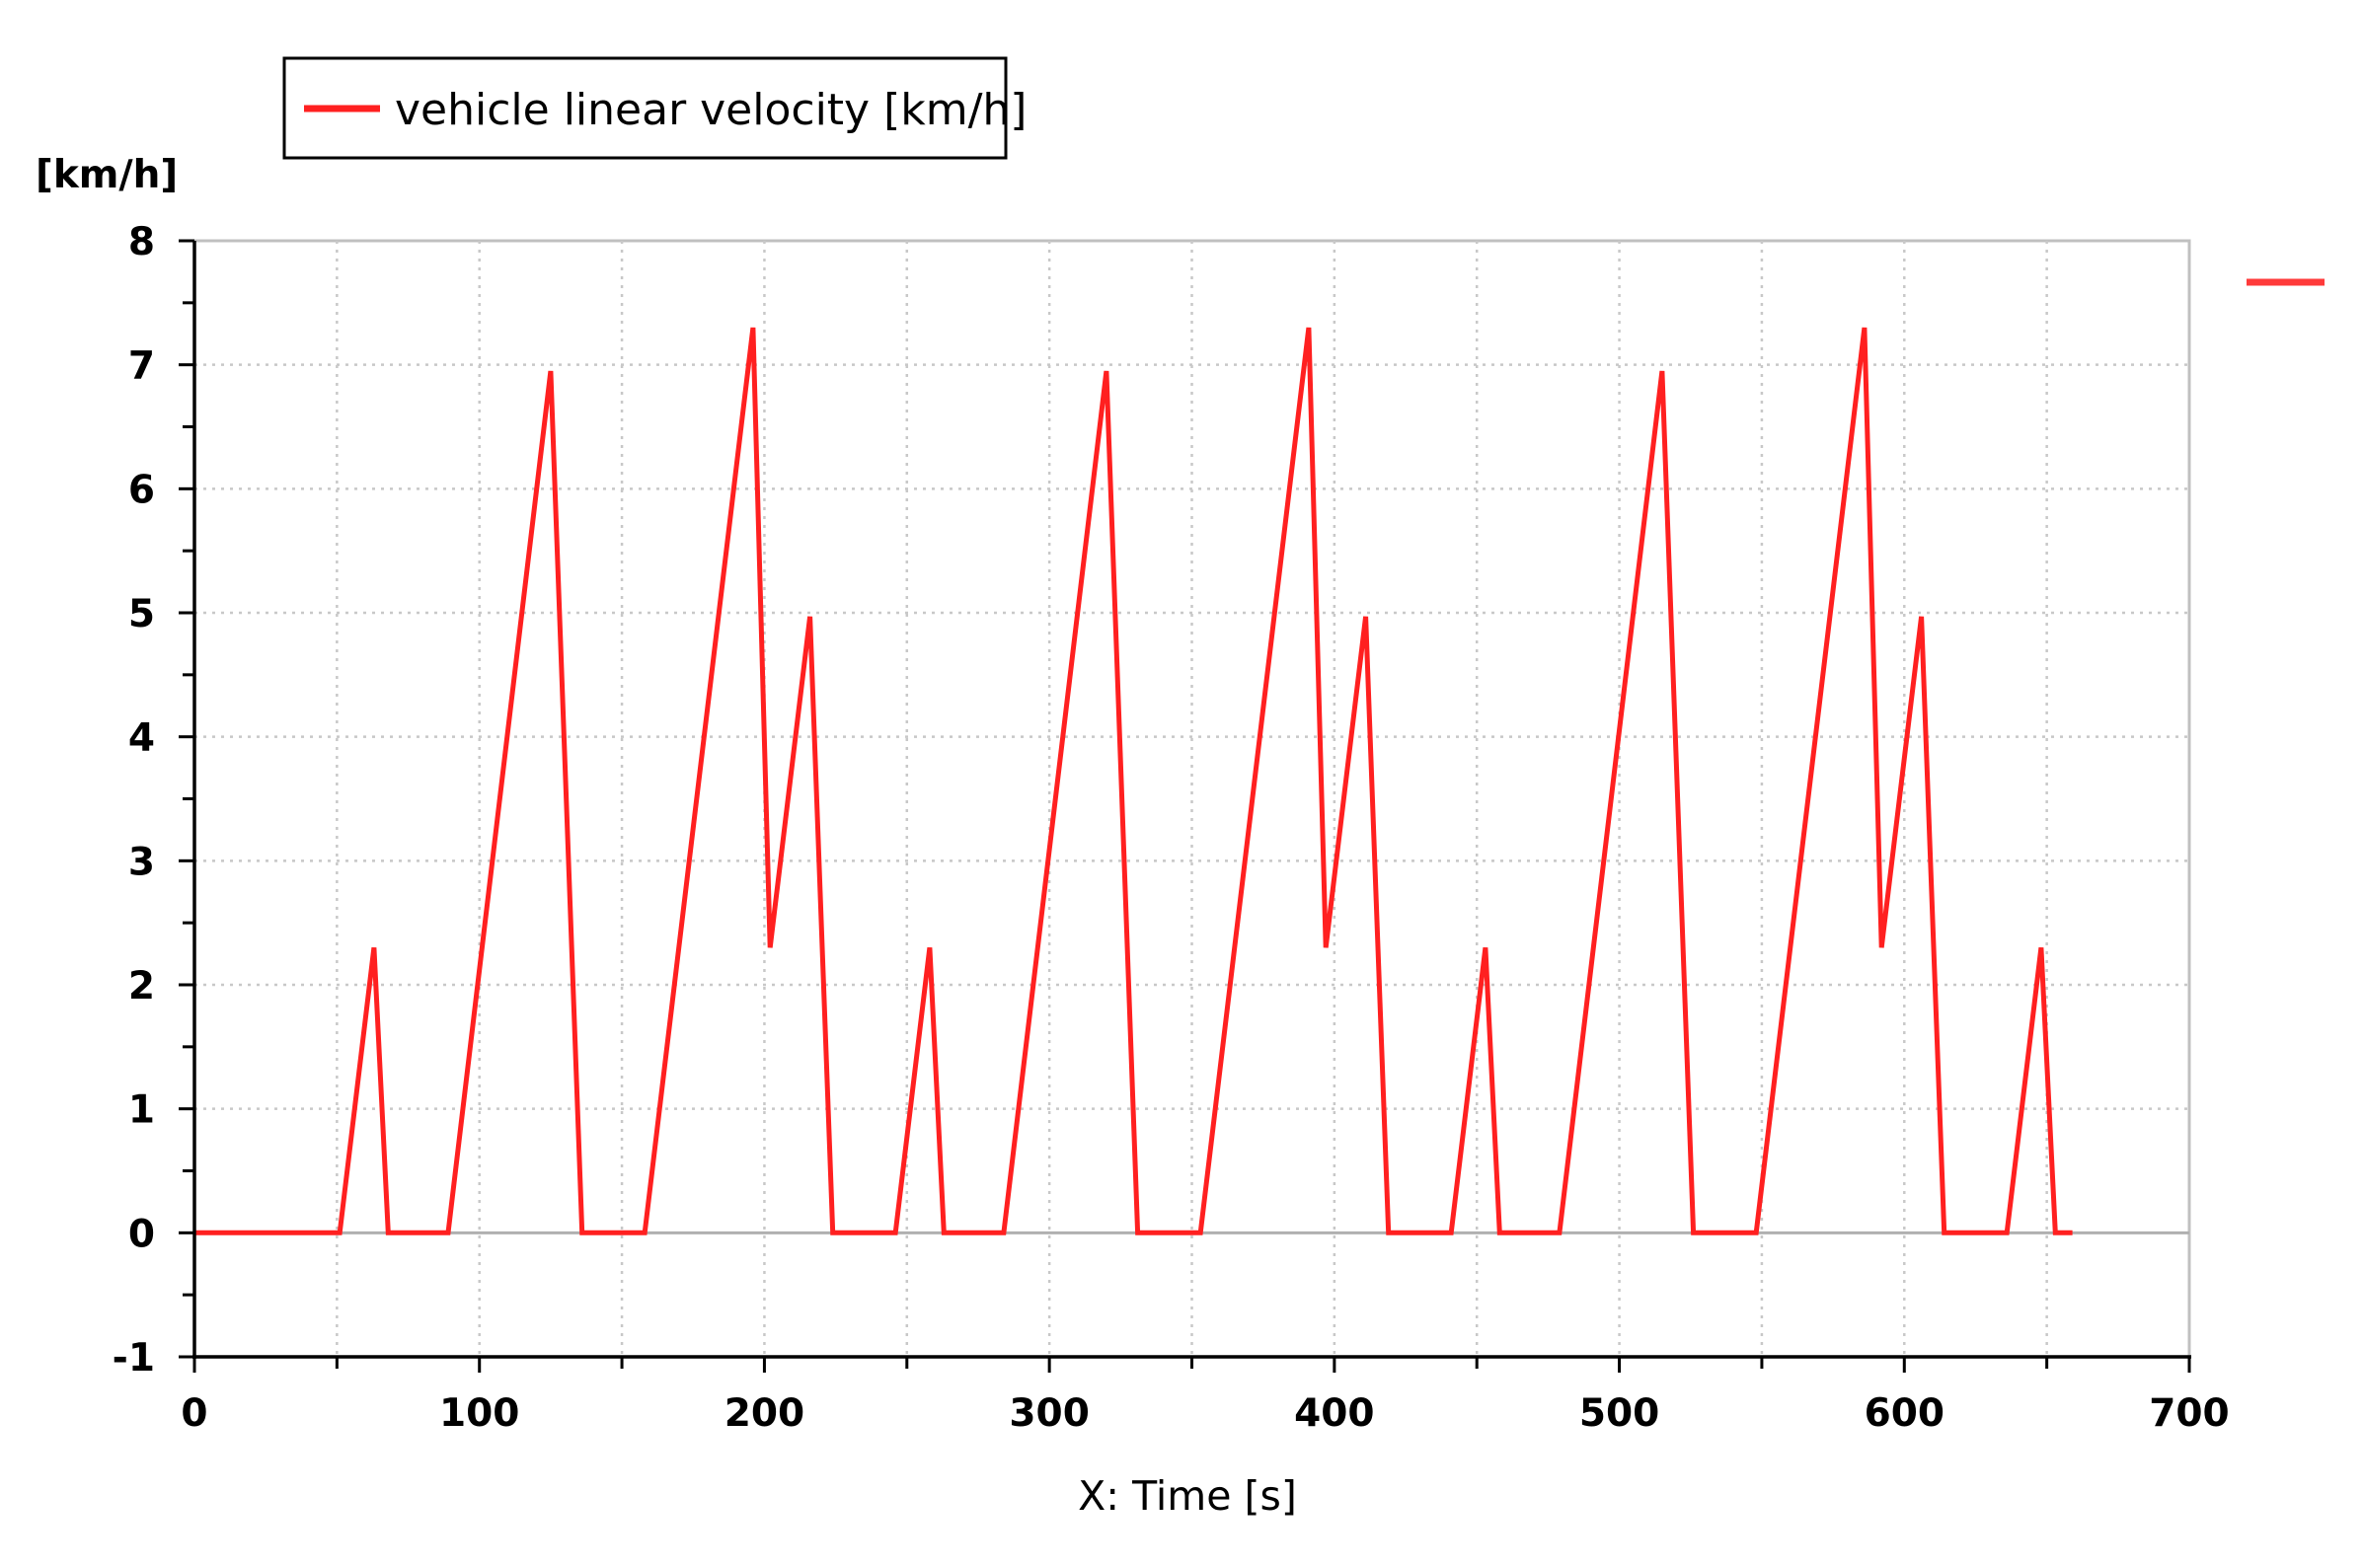 The image size is (2364, 1568). Describe the element at coordinates (194, 1413) in the screenshot. I see `x-tick-label: 0` at that location.